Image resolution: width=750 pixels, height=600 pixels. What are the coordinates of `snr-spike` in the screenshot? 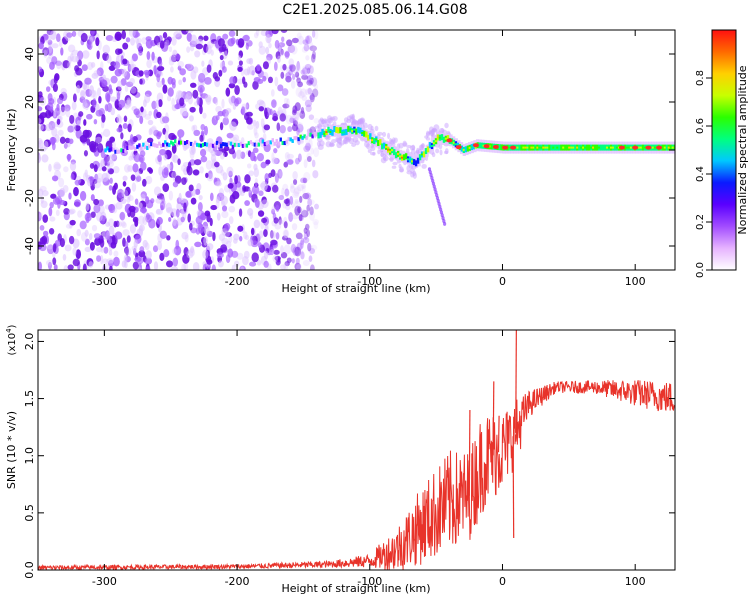 It's located at (516, 381).